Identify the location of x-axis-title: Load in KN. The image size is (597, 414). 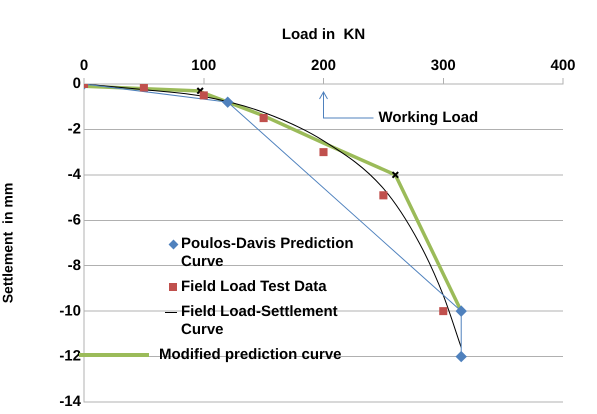
(324, 35).